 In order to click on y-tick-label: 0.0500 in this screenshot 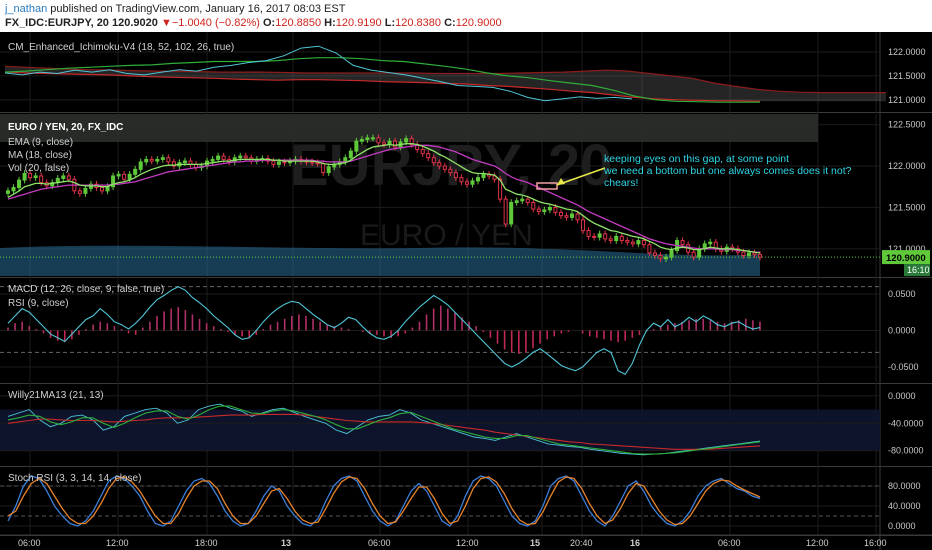, I will do `click(902, 294)`.